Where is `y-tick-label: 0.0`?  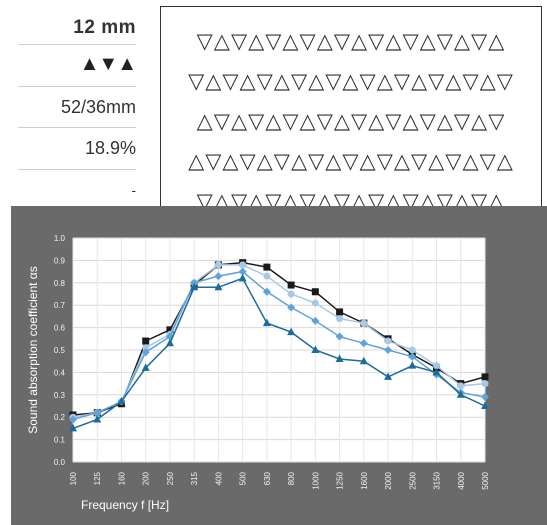
y-tick-label: 0.0 is located at coordinates (60, 462).